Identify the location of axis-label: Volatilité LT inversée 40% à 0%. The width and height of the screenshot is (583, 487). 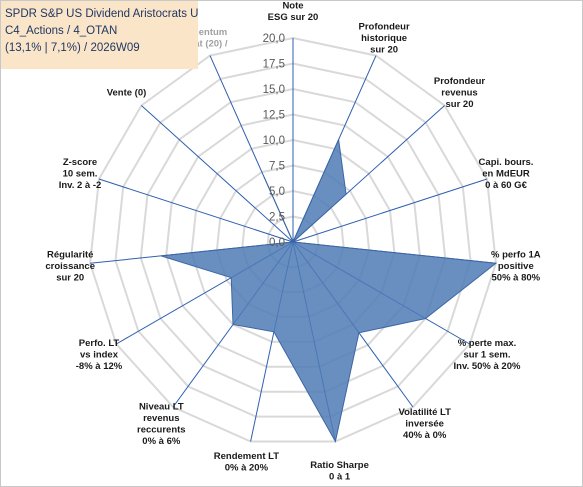
(424, 424).